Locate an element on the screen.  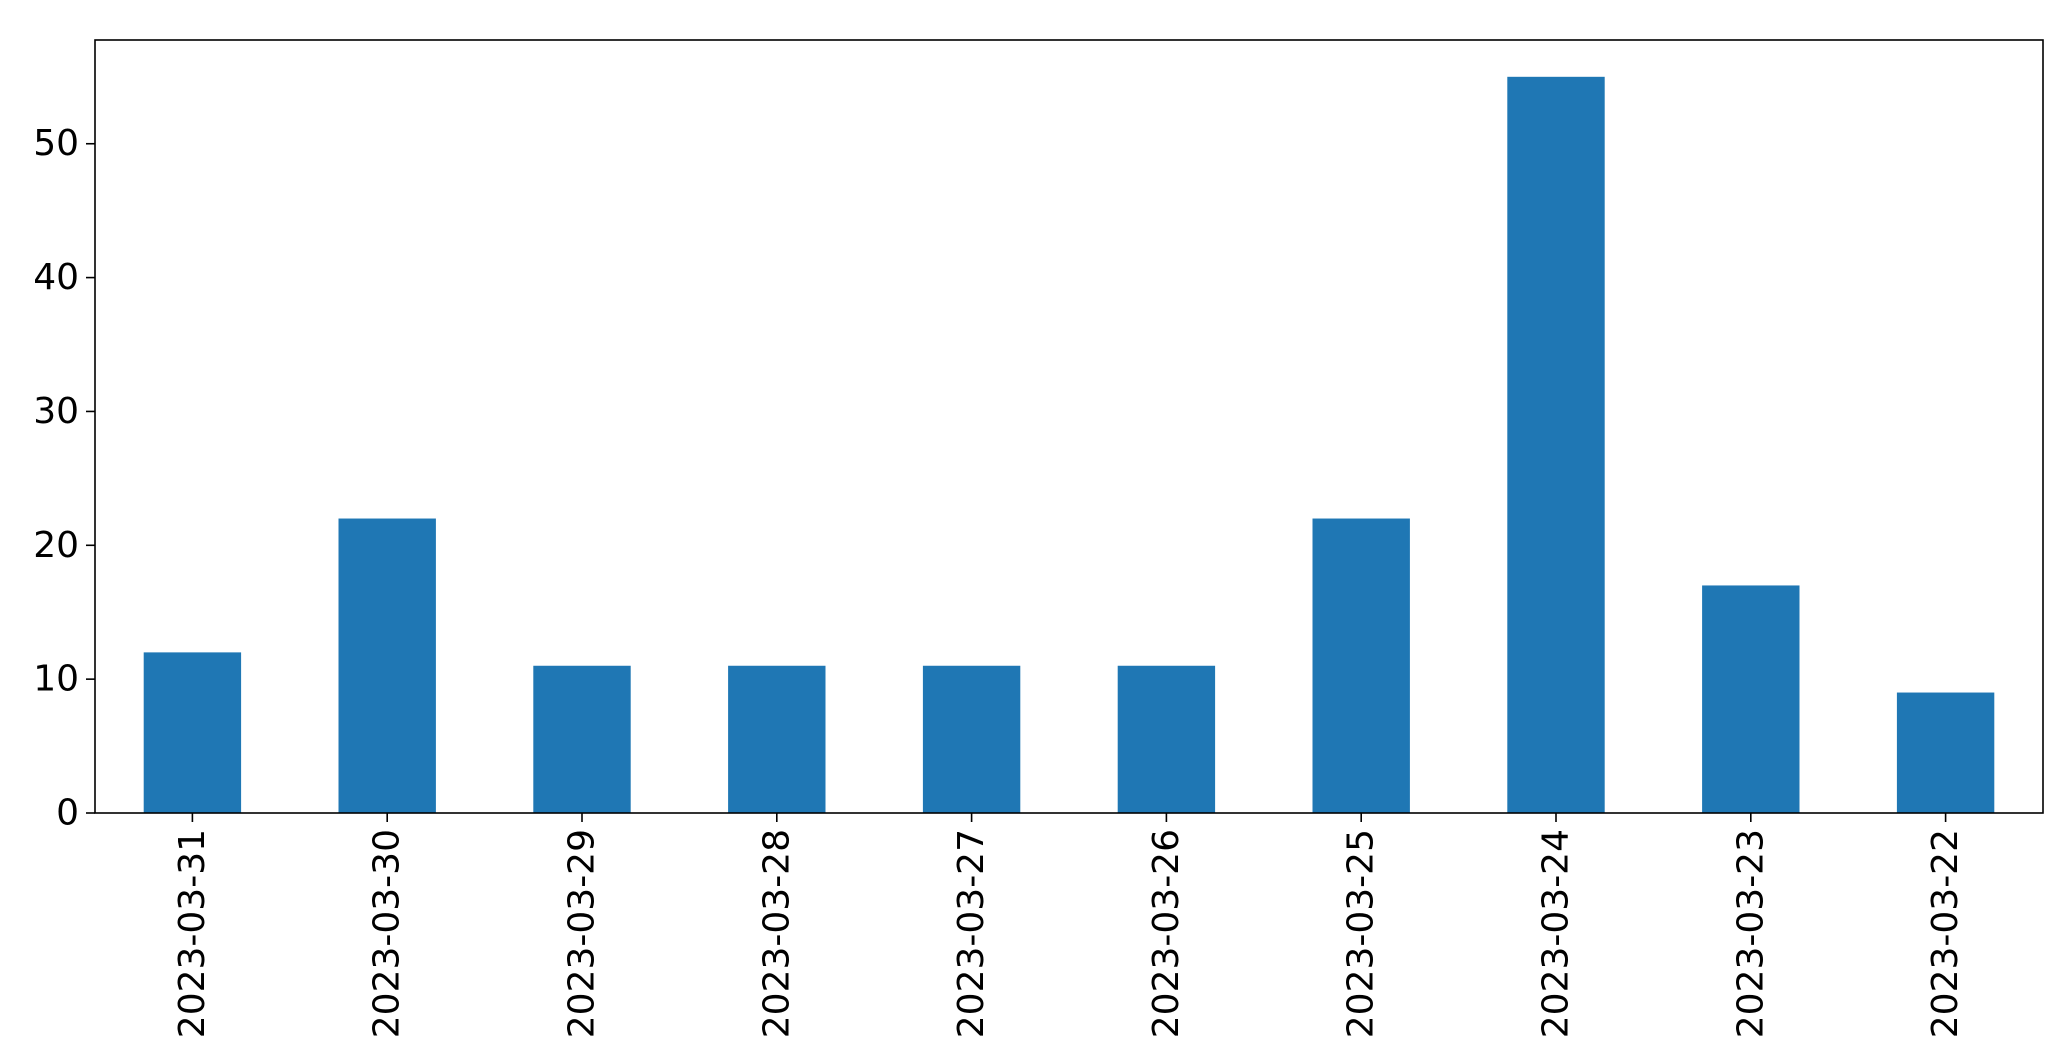
y-tick-label: 30 is located at coordinates (56, 411).